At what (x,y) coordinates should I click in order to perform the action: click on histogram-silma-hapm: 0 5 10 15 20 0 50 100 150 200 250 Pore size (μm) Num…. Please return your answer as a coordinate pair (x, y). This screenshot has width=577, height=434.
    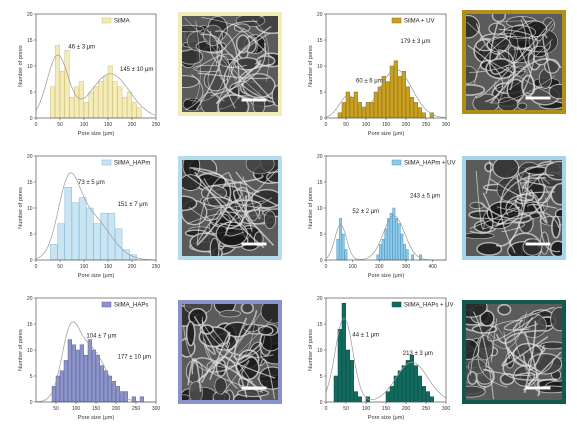
    Looking at the image, I should click on (84, 215).